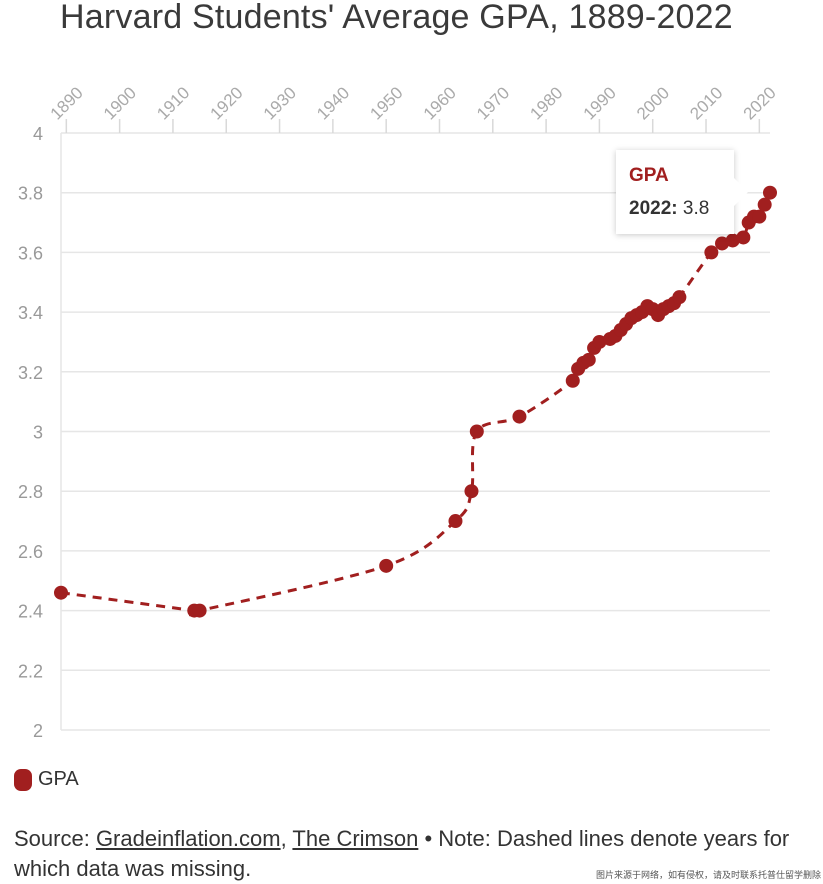  What do you see at coordinates (30, 373) in the screenshot?
I see `y-tick-label: 3.2` at bounding box center [30, 373].